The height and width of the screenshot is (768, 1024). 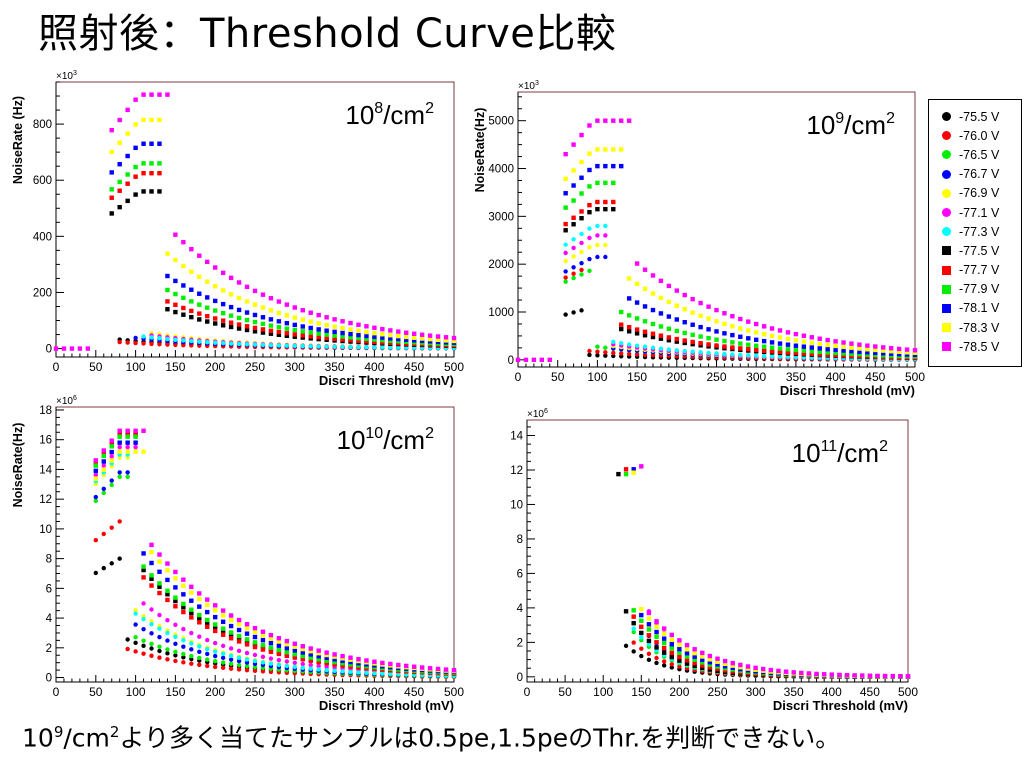 I want to click on exponent-power: 3, so click(x=537, y=83).